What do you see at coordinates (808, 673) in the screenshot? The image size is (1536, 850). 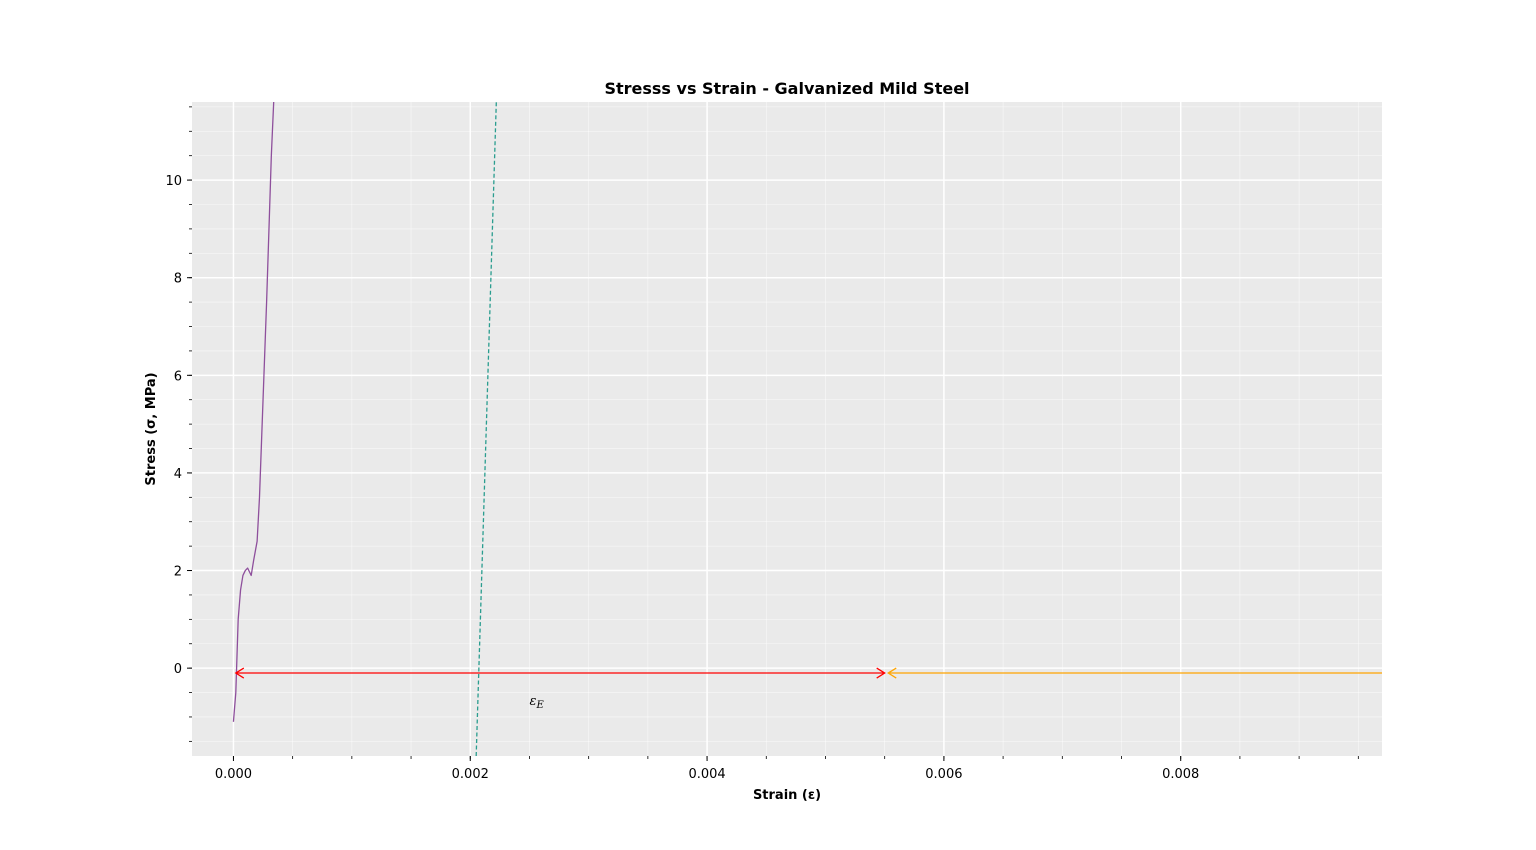 I see `annotation-layer` at bounding box center [808, 673].